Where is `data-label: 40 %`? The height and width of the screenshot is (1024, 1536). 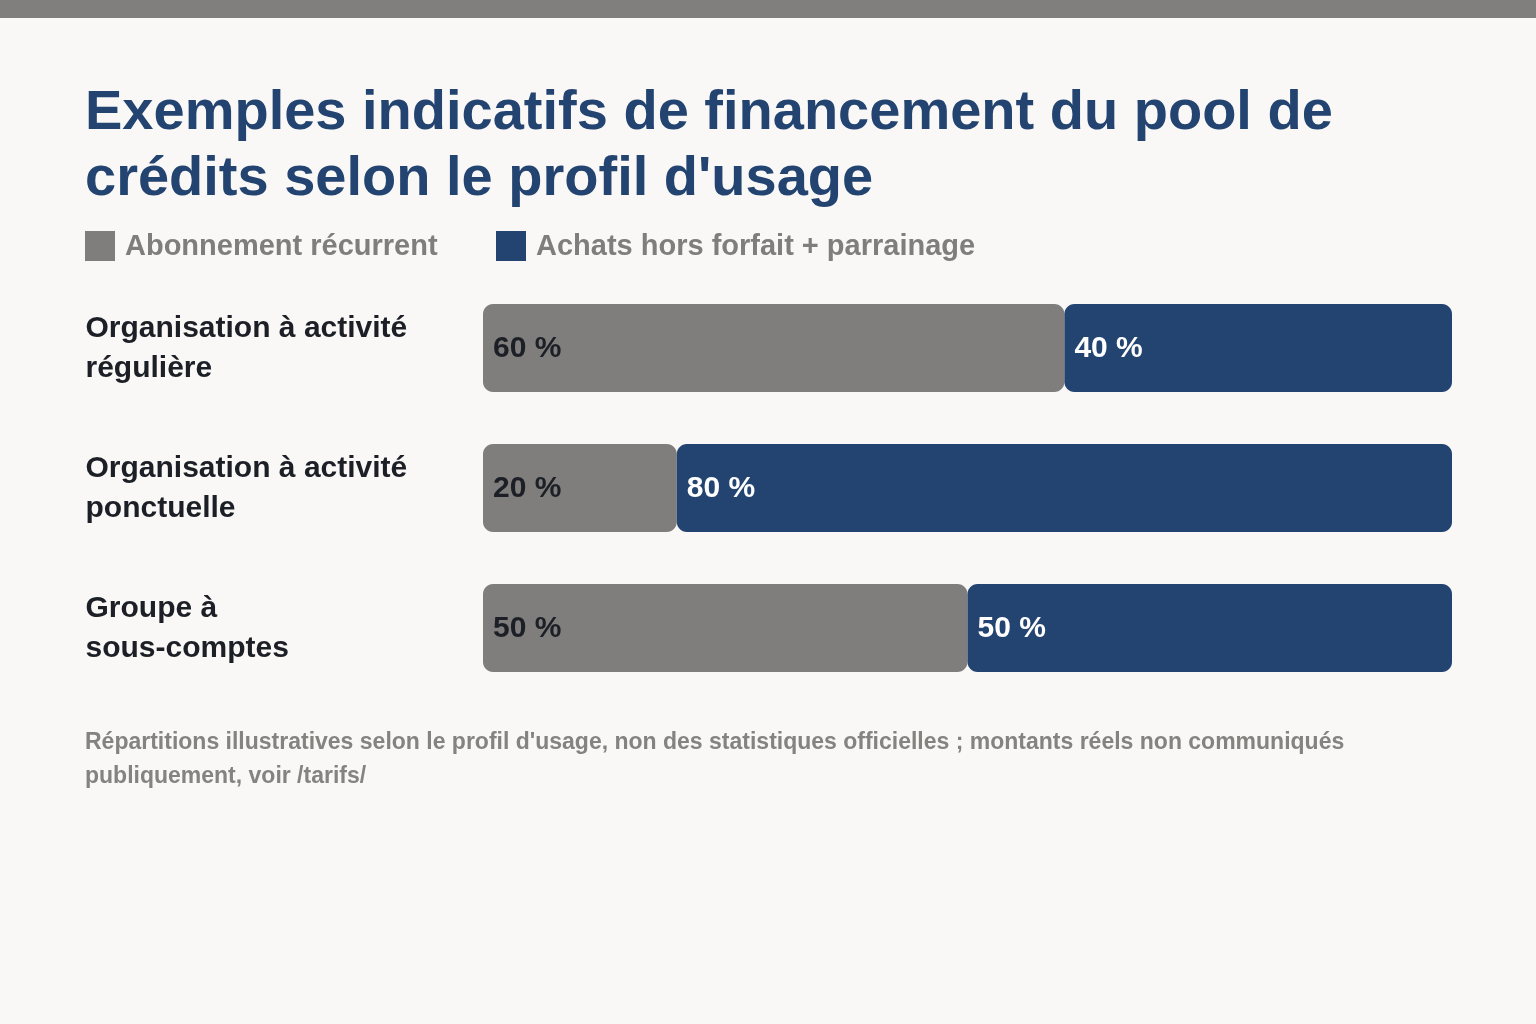
data-label: 40 % is located at coordinates (1108, 346).